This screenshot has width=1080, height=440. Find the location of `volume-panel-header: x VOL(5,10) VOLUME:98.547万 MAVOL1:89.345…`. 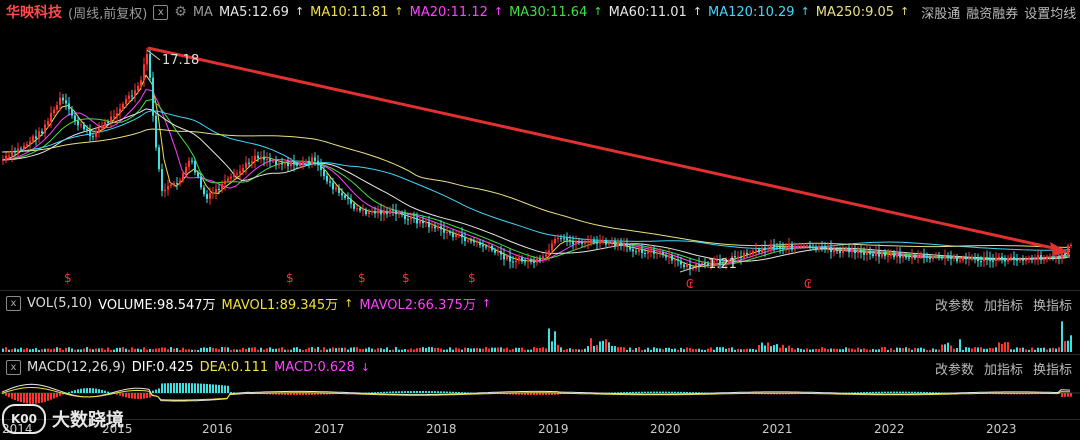

volume-panel-header: x VOL(5,10) VOLUME:98.547万 MAVOL1:89.345… is located at coordinates (251, 303).